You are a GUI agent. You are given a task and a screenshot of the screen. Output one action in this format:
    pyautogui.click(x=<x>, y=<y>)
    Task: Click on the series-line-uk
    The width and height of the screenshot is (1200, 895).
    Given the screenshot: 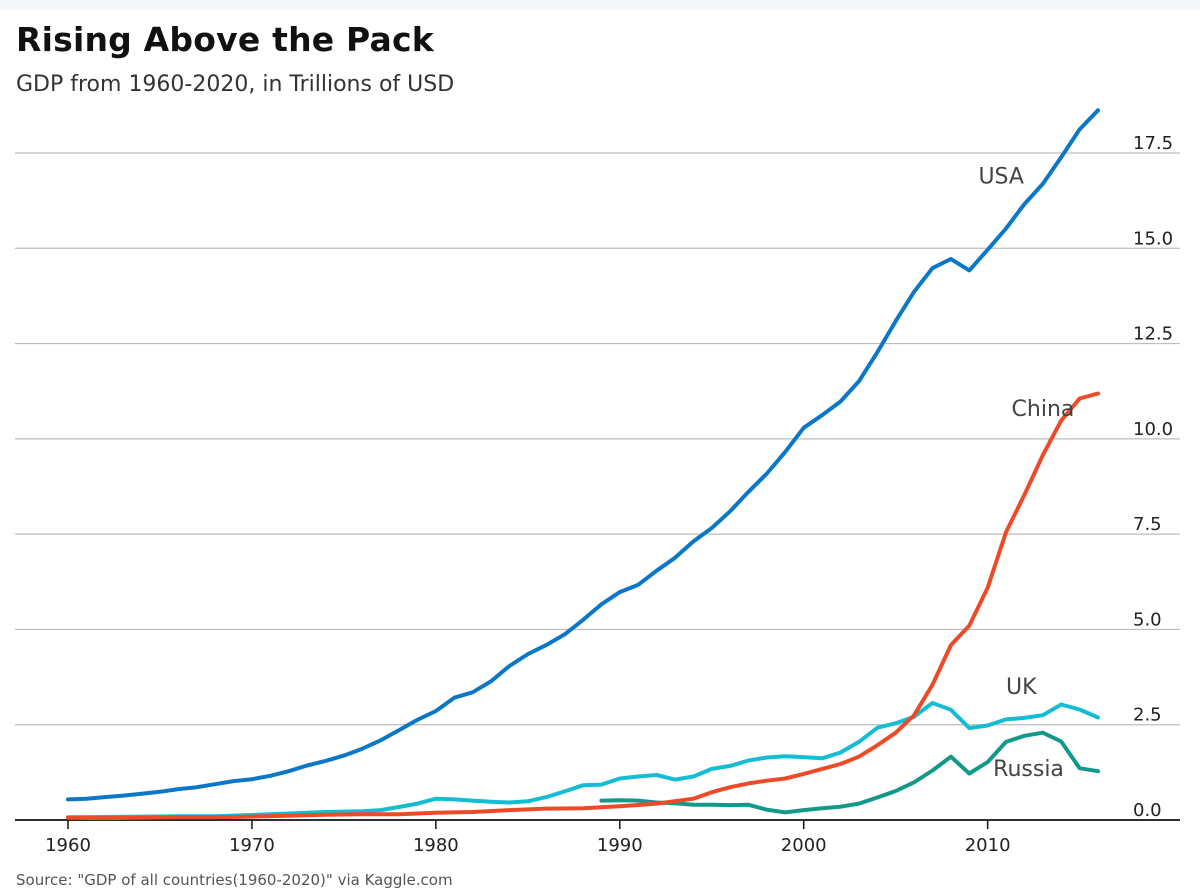 What is the action you would take?
    pyautogui.click(x=583, y=760)
    